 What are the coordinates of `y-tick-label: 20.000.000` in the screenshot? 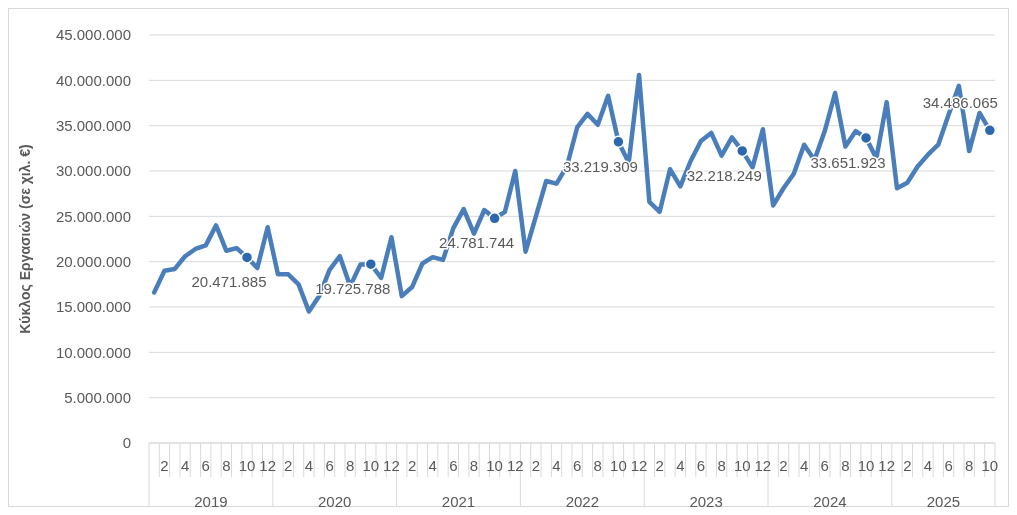 It's located at (93, 261).